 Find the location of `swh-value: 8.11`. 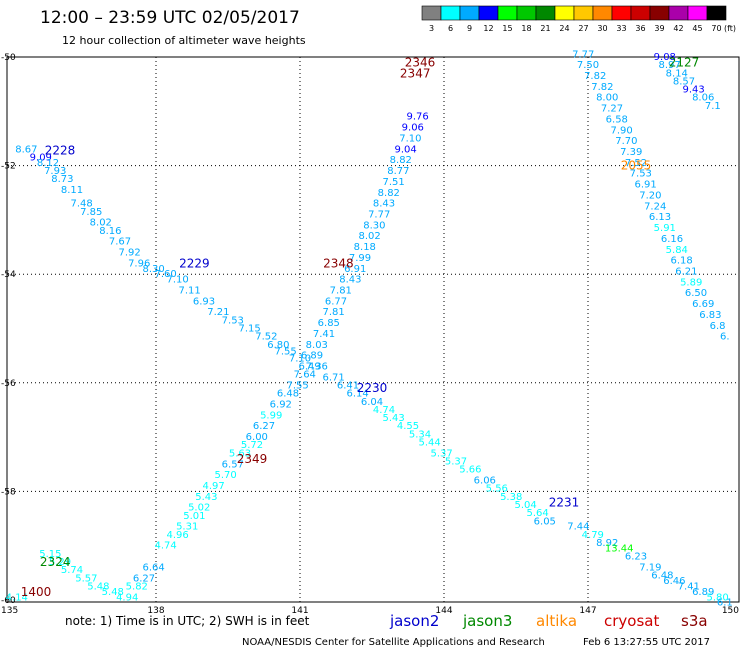

swh-value: 8.11 is located at coordinates (72, 190).